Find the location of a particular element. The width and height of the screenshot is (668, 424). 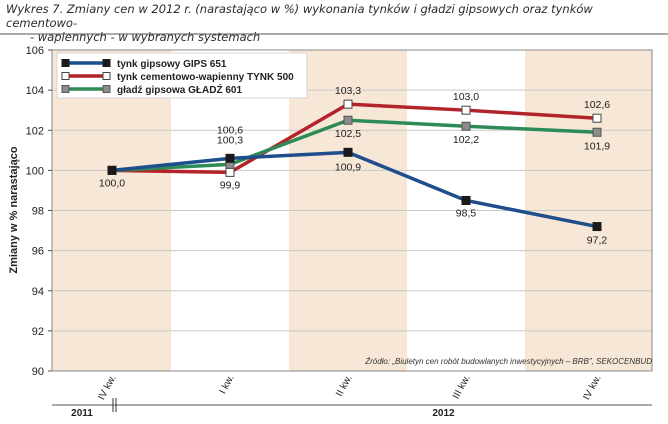

y-tick-label: 100 is located at coordinates (35, 171).